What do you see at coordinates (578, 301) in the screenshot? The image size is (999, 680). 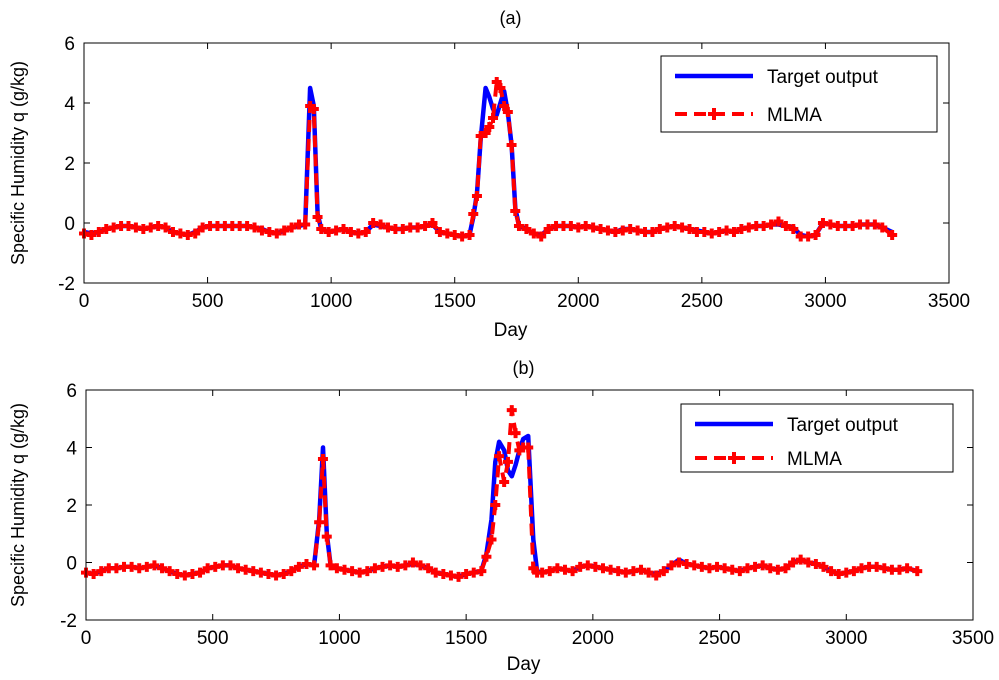 I see `x-tick-label: 2000` at bounding box center [578, 301].